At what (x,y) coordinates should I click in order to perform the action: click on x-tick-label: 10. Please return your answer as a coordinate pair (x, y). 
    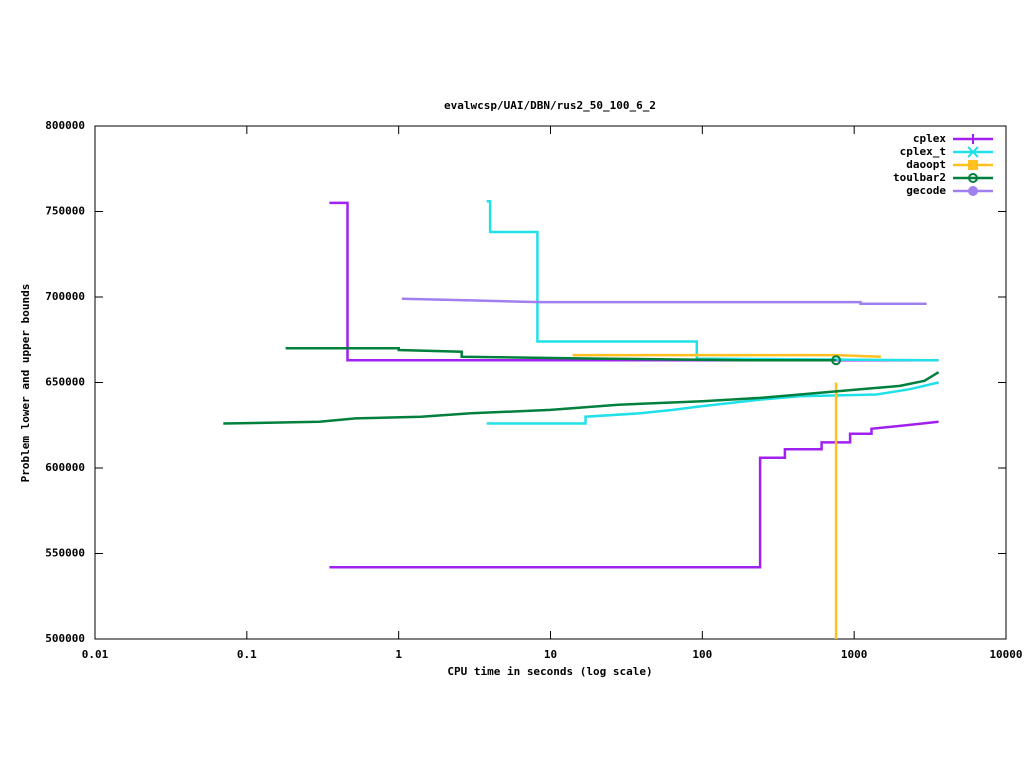
    Looking at the image, I should click on (550, 654).